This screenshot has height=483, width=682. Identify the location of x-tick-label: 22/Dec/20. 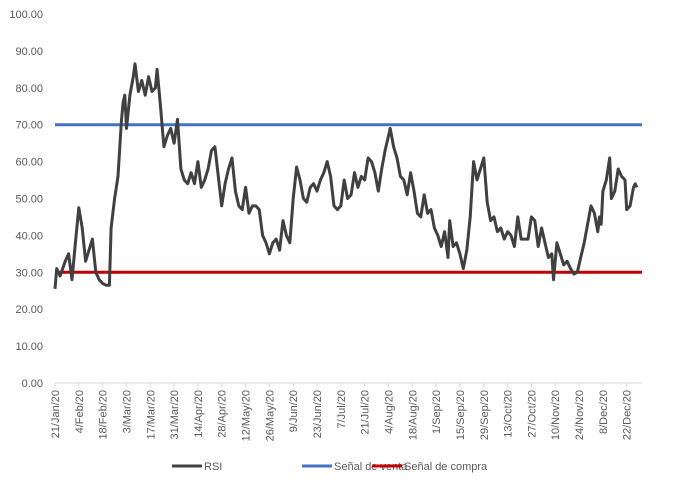
(628, 415).